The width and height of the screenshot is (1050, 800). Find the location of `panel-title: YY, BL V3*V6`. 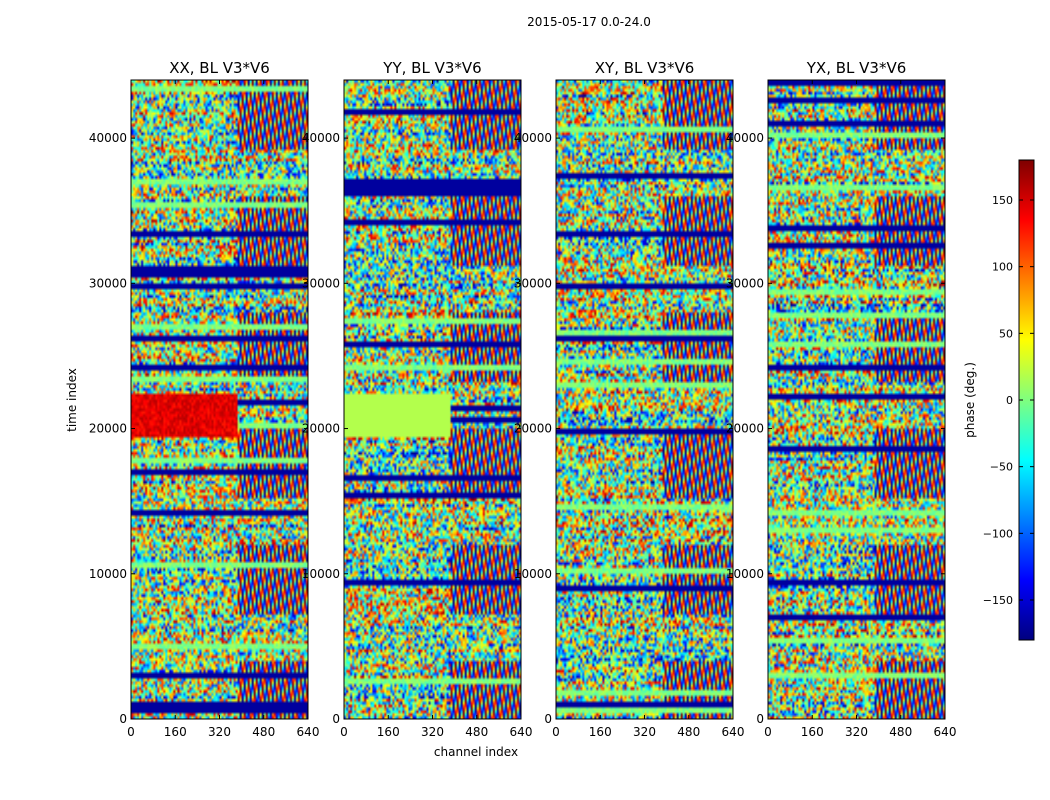

panel-title: YY, BL V3*V6 is located at coordinates (431, 68).